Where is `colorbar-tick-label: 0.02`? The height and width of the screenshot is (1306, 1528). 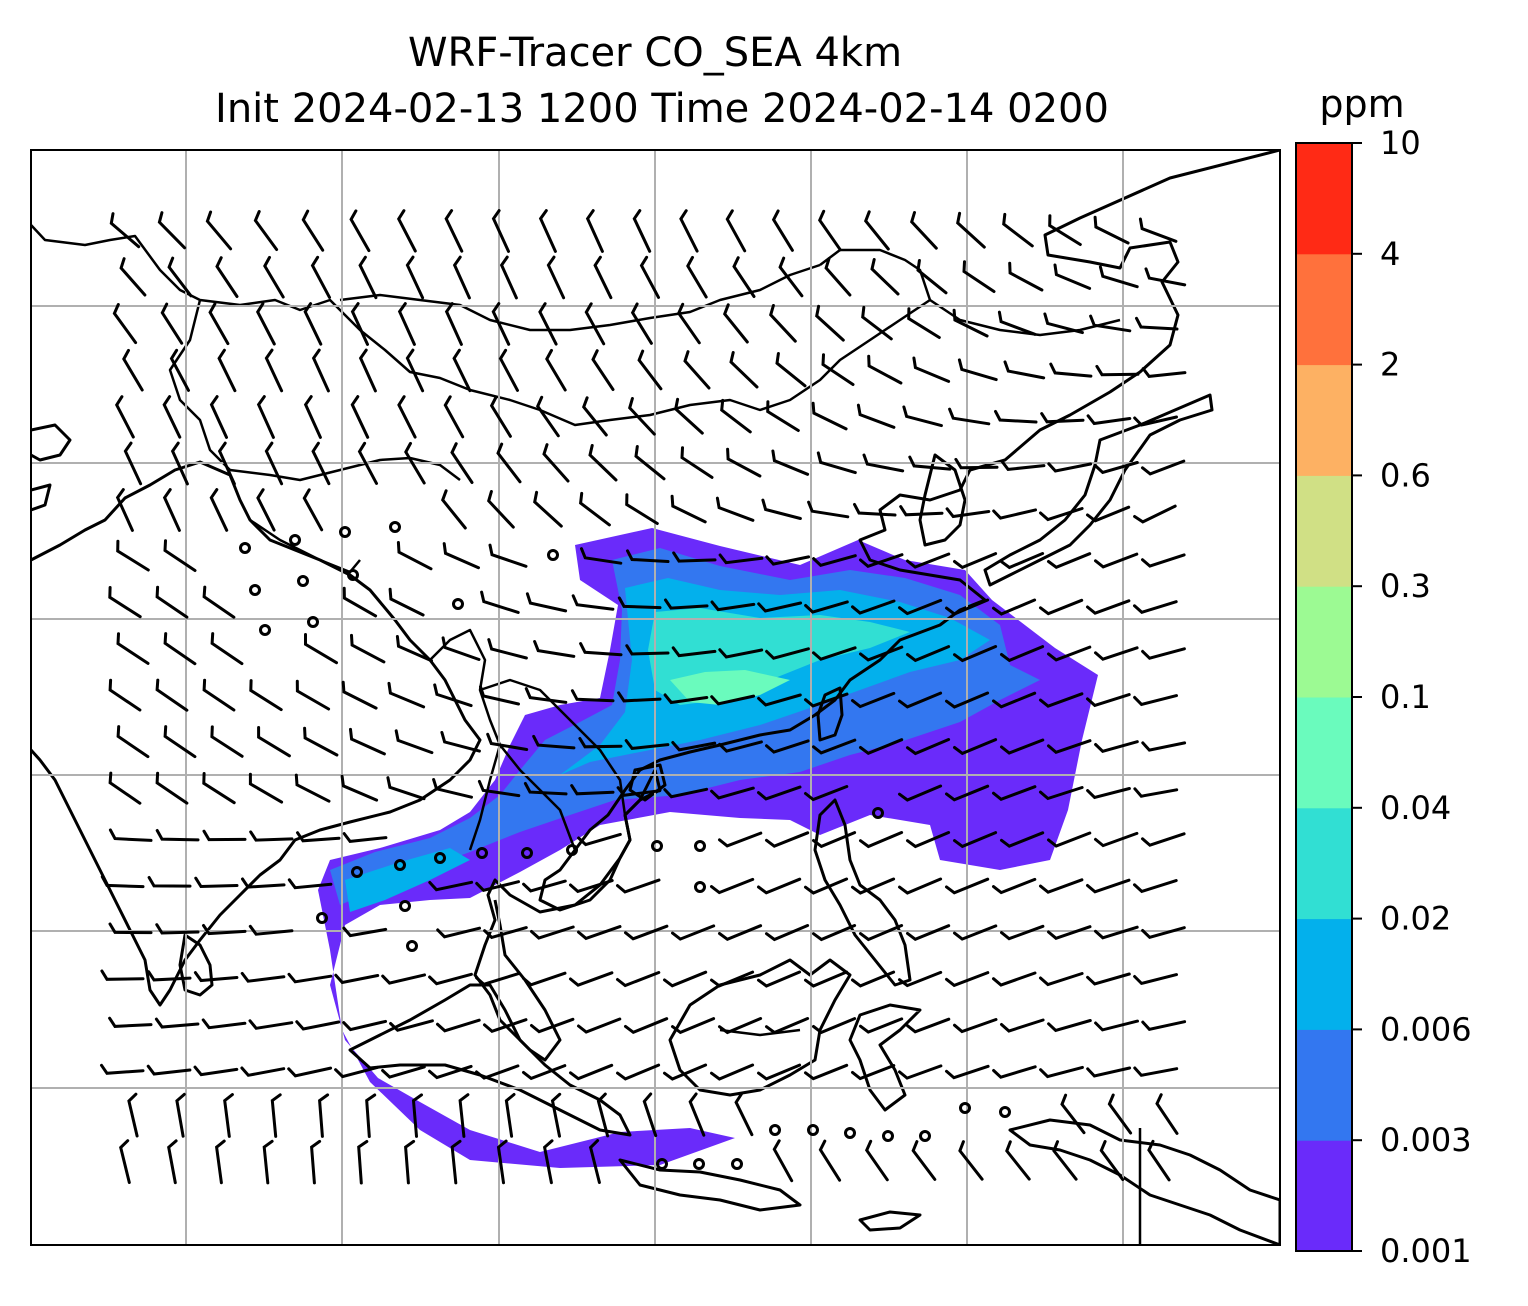 colorbar-tick-label: 0.02 is located at coordinates (1415, 919).